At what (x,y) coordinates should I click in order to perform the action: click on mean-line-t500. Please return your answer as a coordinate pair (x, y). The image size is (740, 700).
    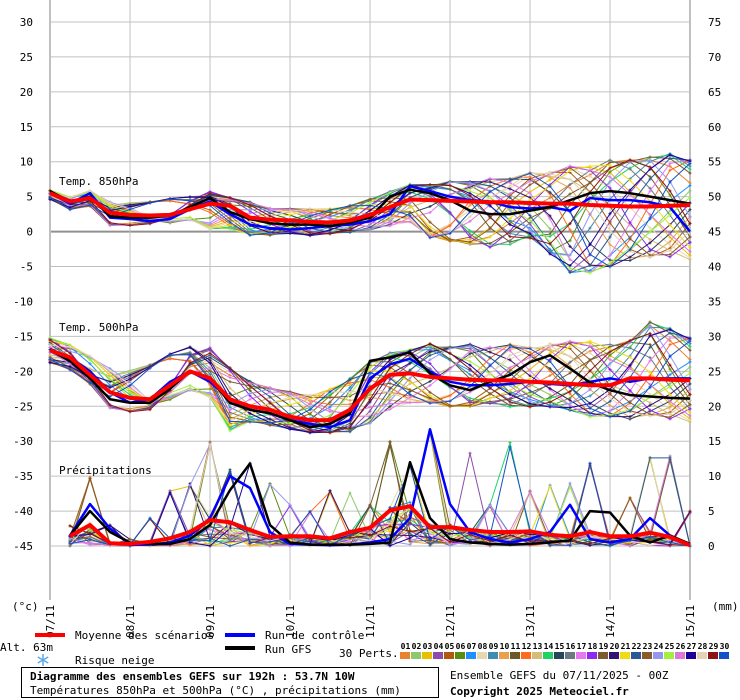
    Looking at the image, I should click on (370, 385).